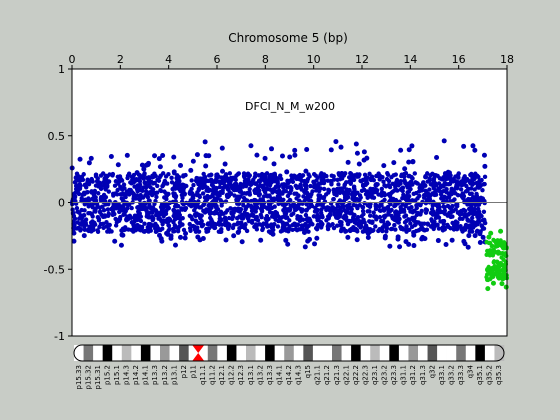 This screenshot has width=560, height=420. I want to click on x-tick-label: 12, so click(362, 59).